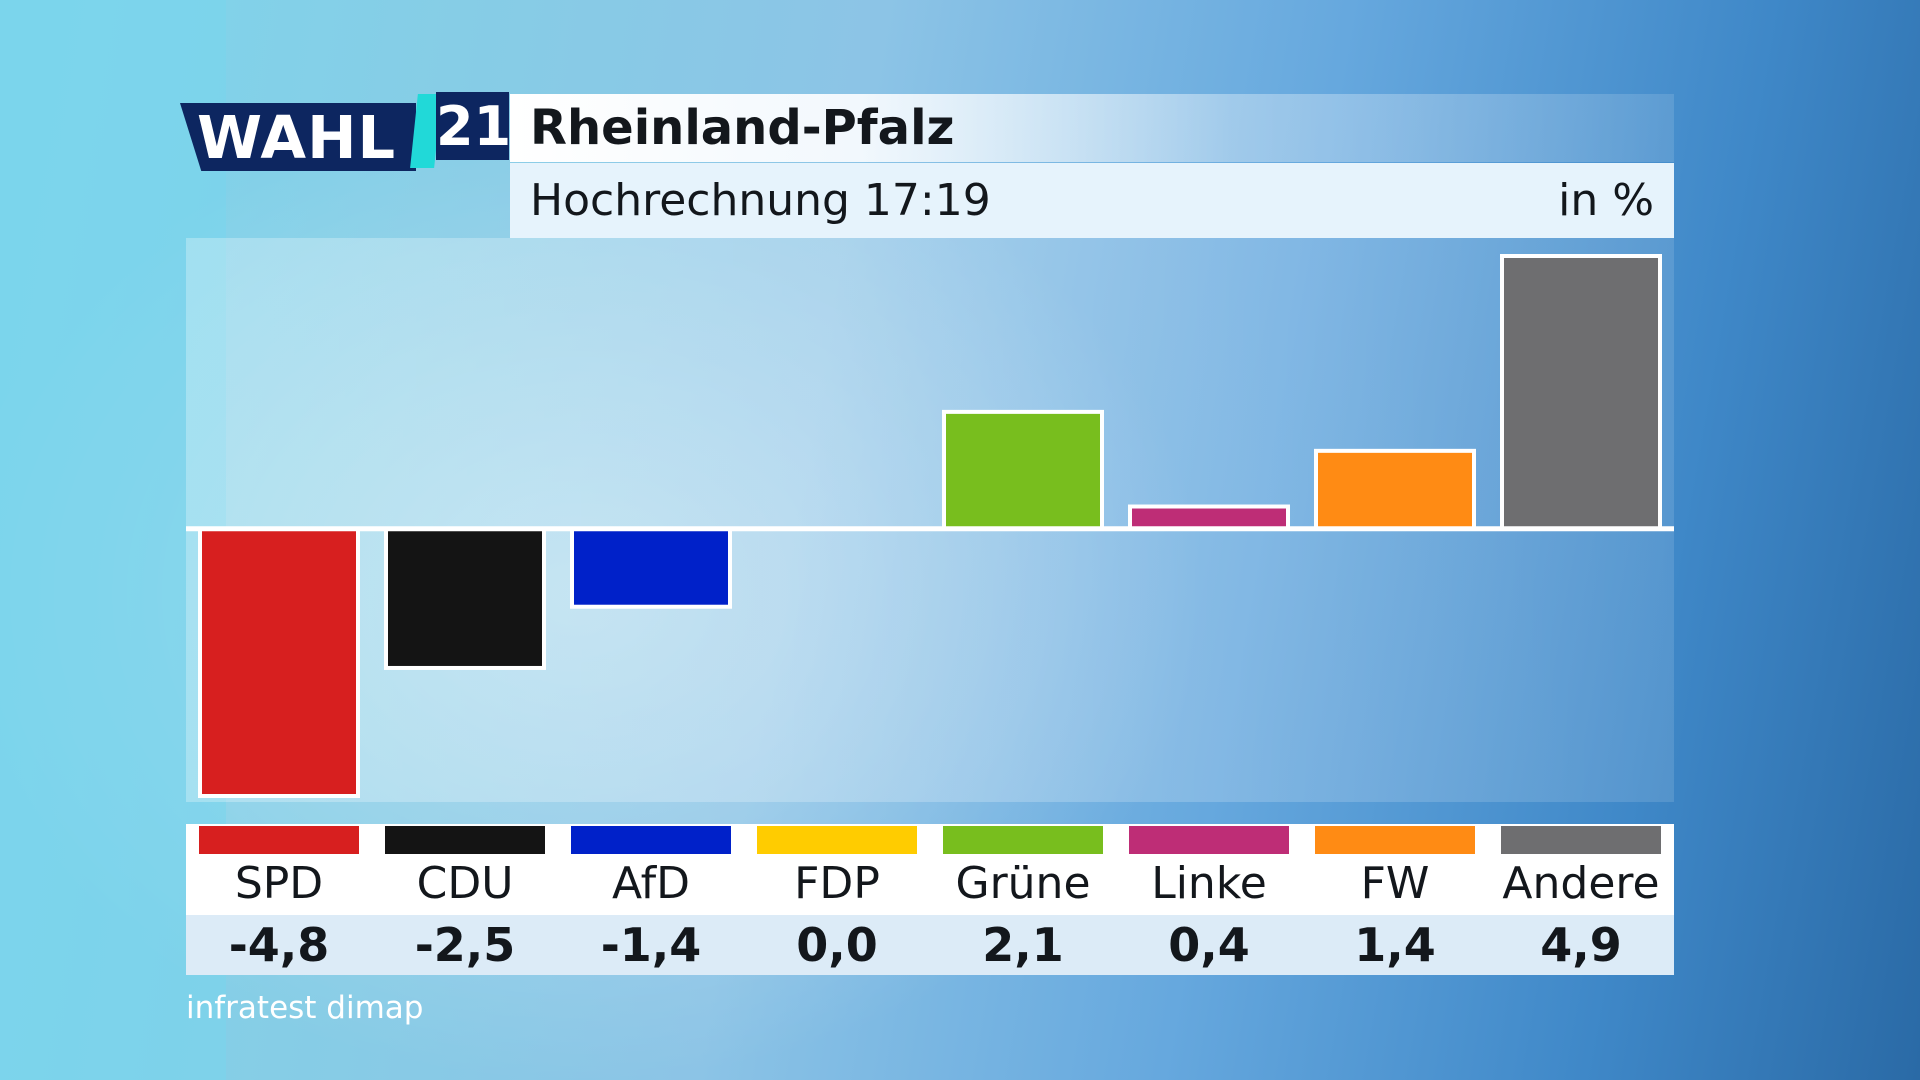  I want to click on wahl-logo-year: 21, so click(474, 126).